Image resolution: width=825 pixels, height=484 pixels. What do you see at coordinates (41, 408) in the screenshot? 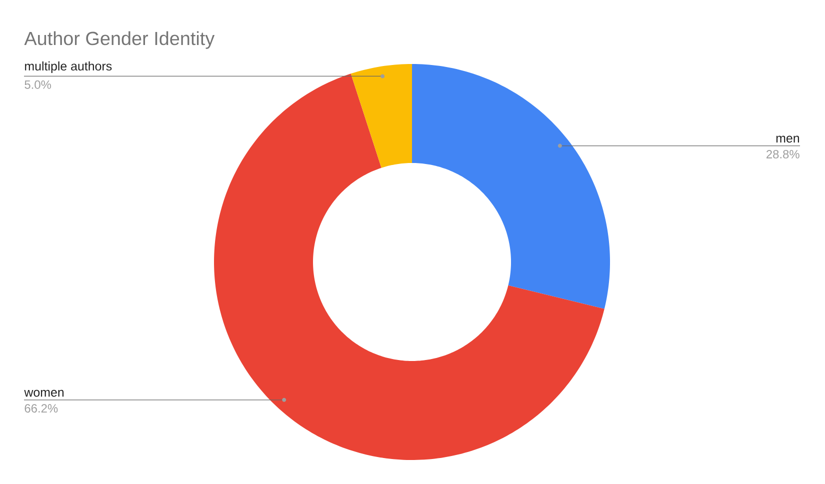
I see `data-label: 66.2%` at bounding box center [41, 408].